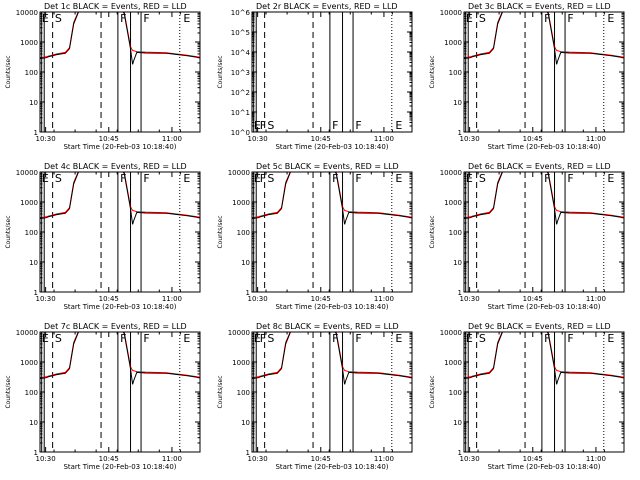 The height and width of the screenshot is (480, 640). What do you see at coordinates (240, 113) in the screenshot?
I see `y-tick-label: 10^1` at bounding box center [240, 113].